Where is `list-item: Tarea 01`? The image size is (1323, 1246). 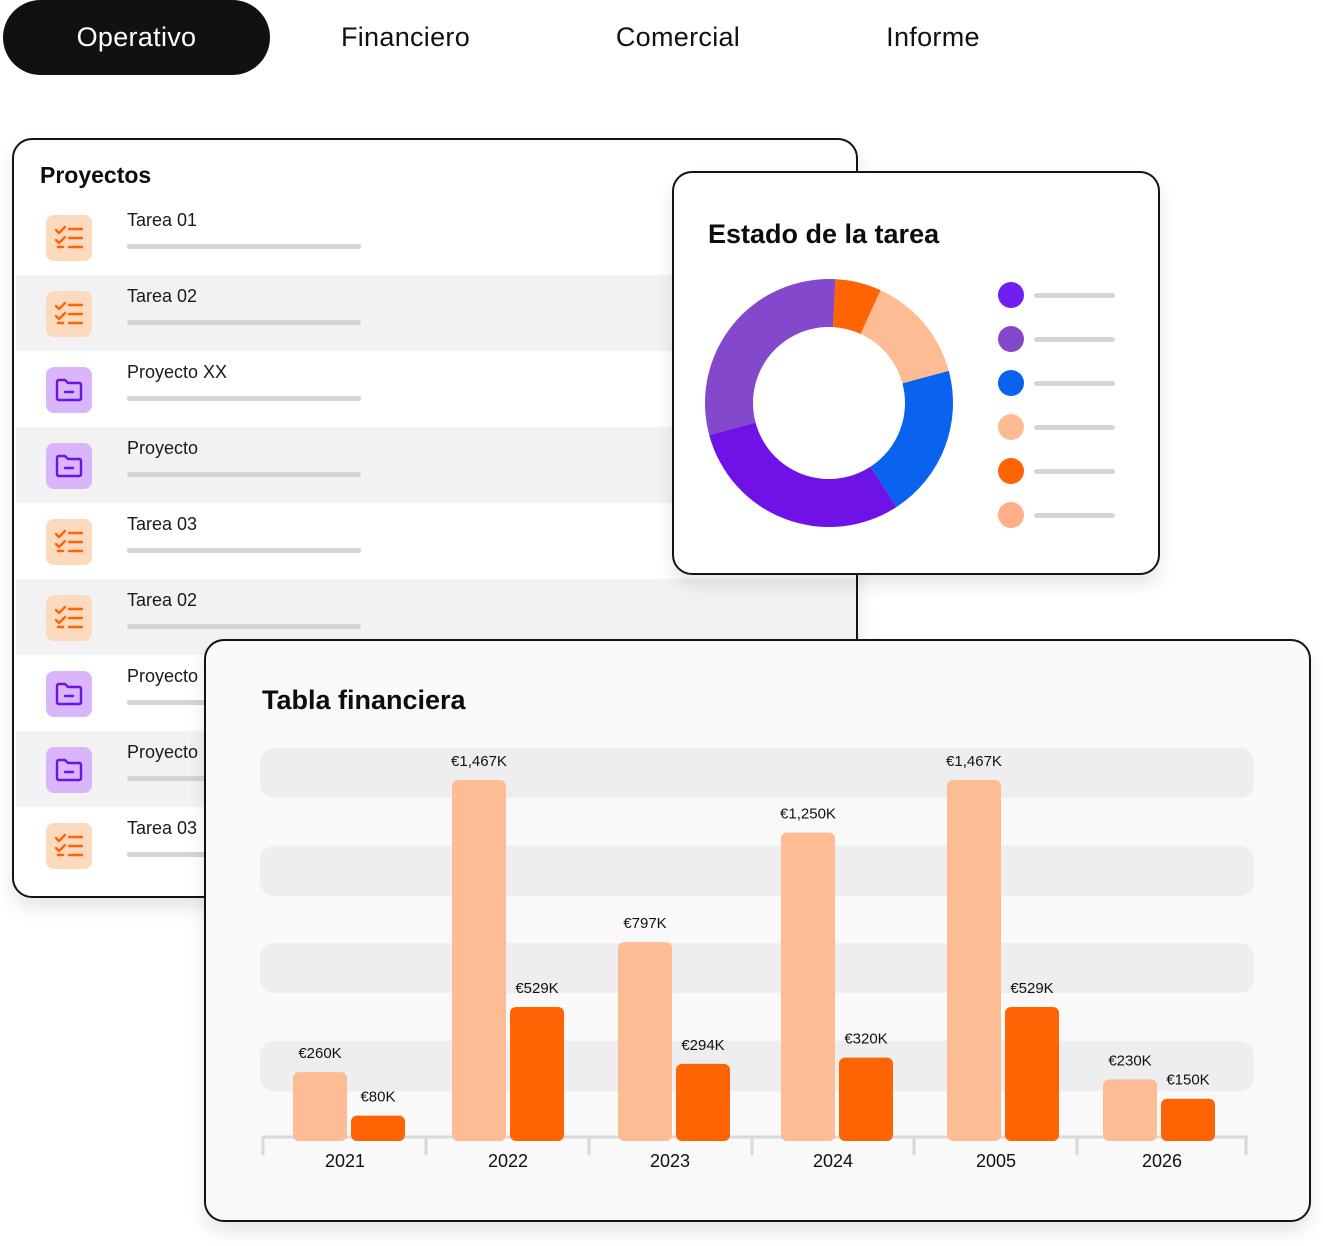 list-item: Tarea 01 is located at coordinates (436, 237).